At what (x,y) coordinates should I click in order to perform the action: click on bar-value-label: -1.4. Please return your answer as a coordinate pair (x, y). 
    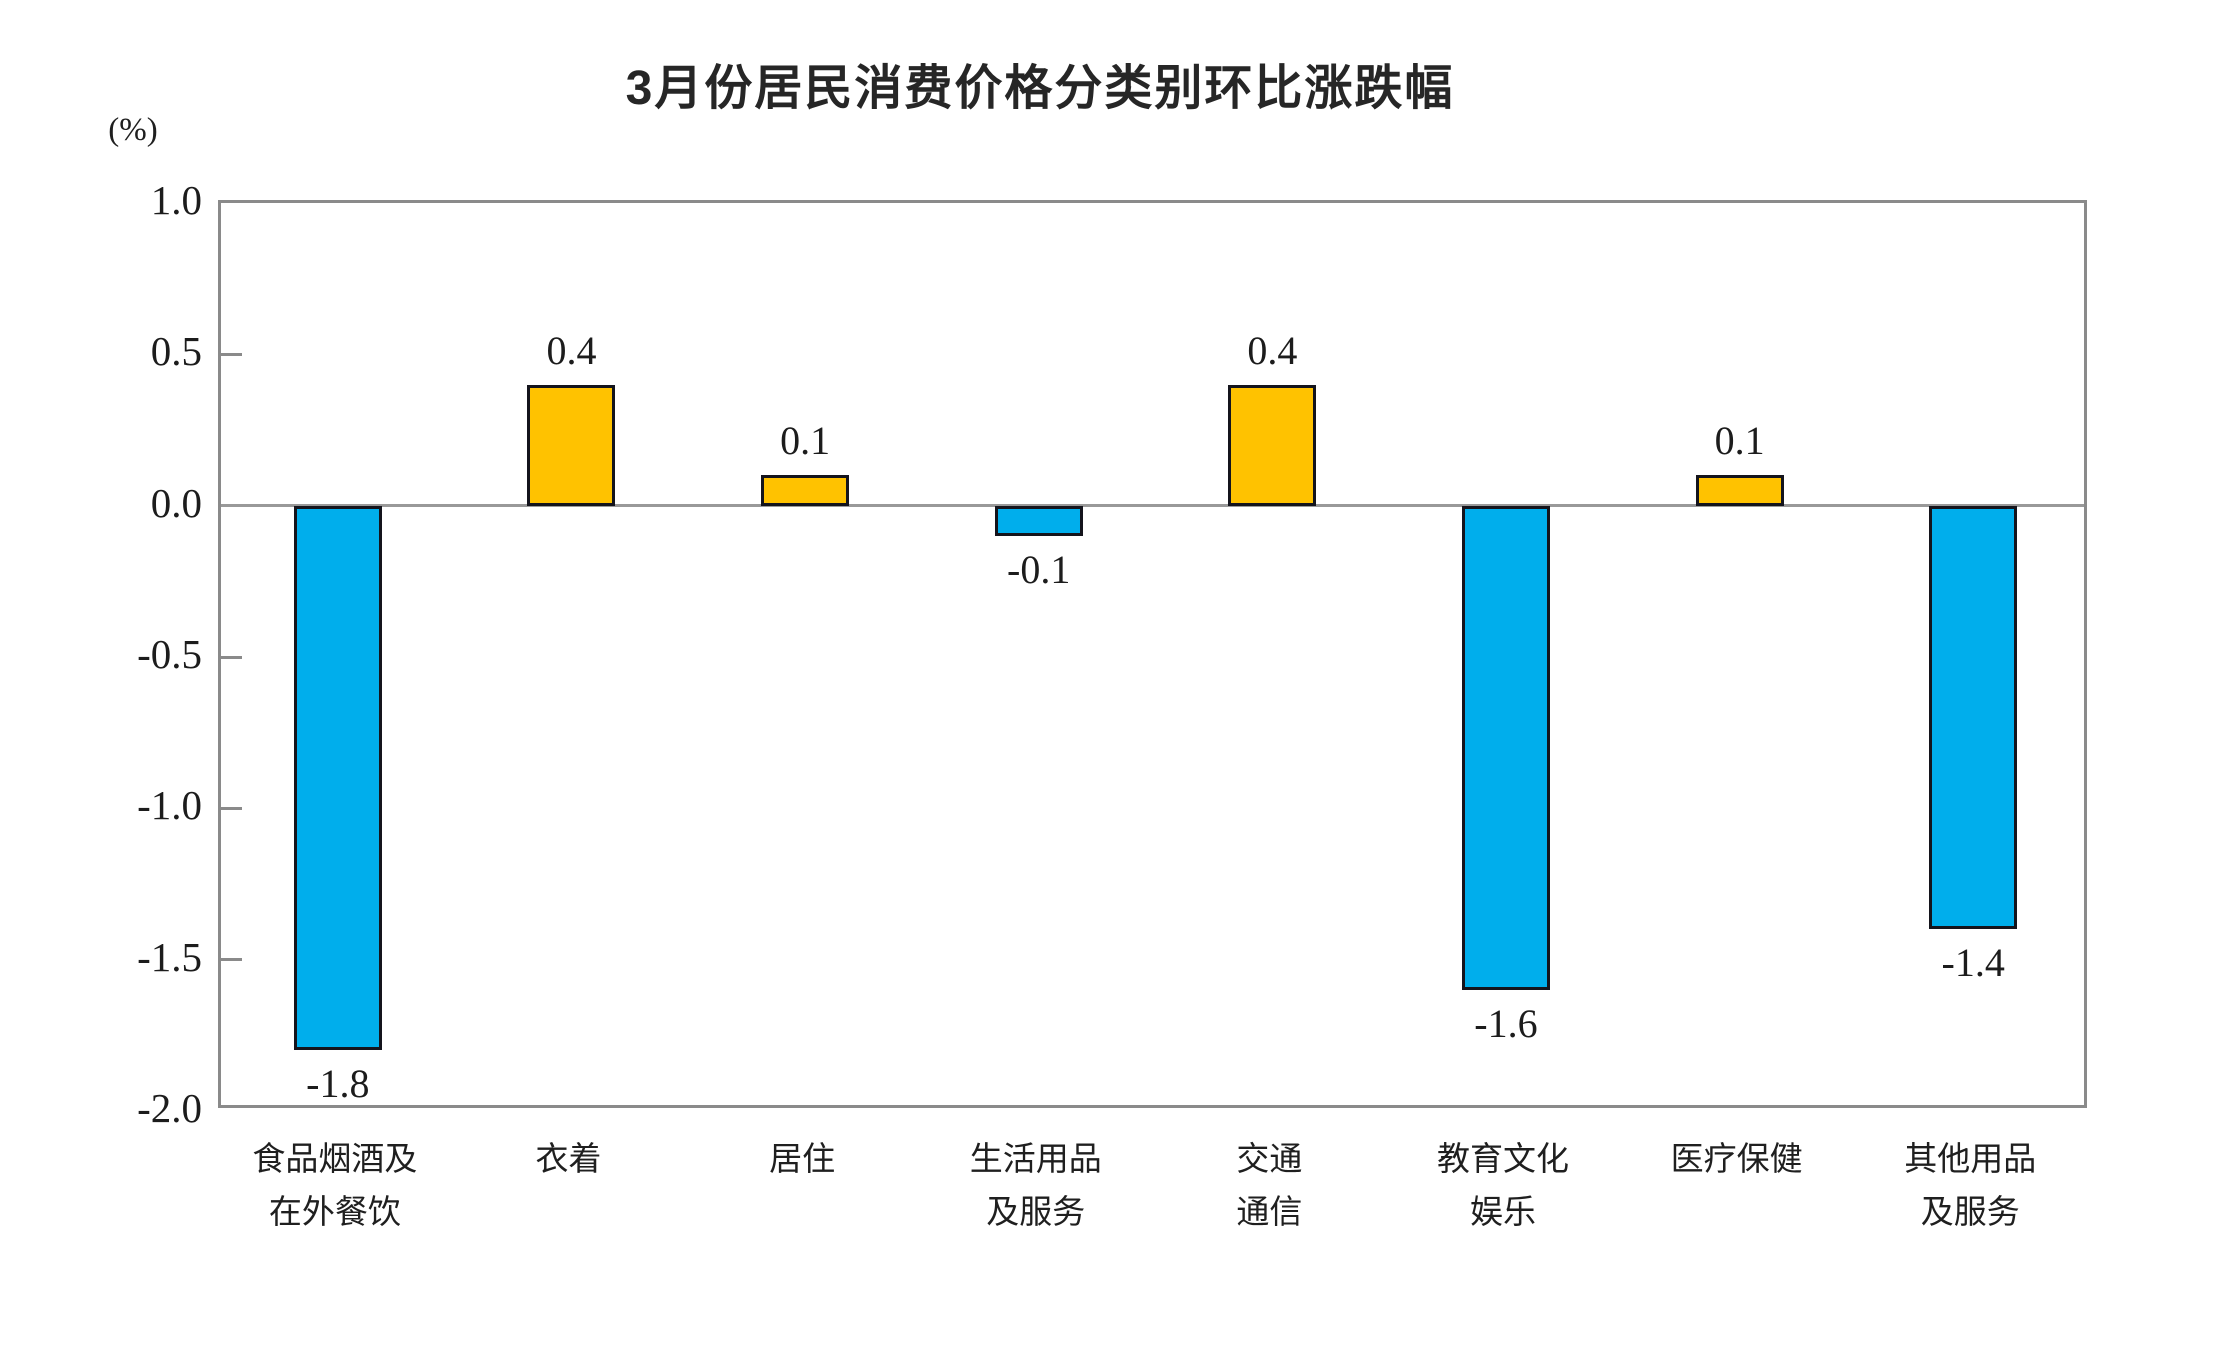
    Looking at the image, I should click on (1973, 963).